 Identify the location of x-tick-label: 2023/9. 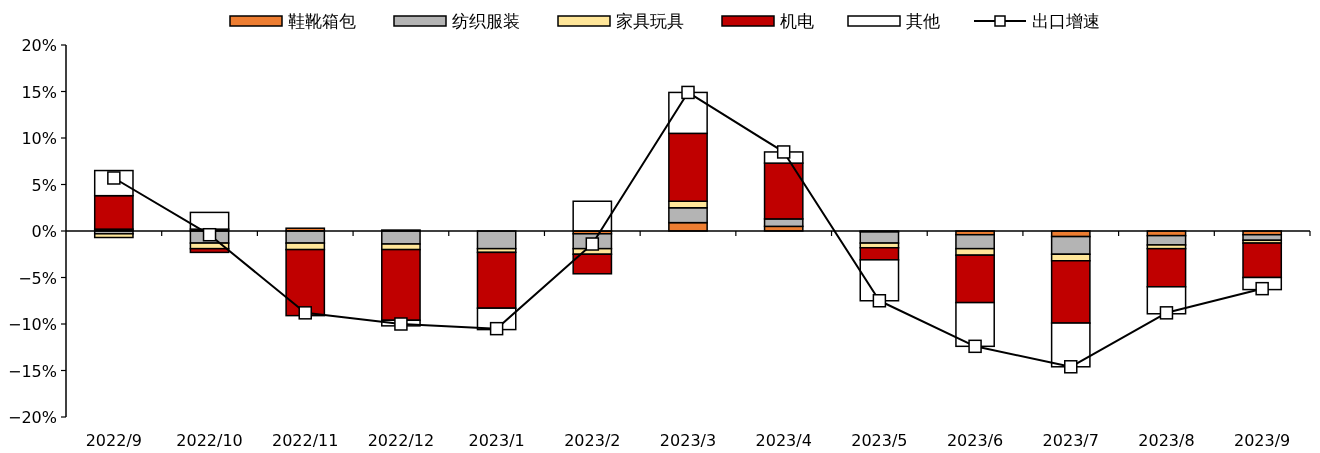
(1262, 440).